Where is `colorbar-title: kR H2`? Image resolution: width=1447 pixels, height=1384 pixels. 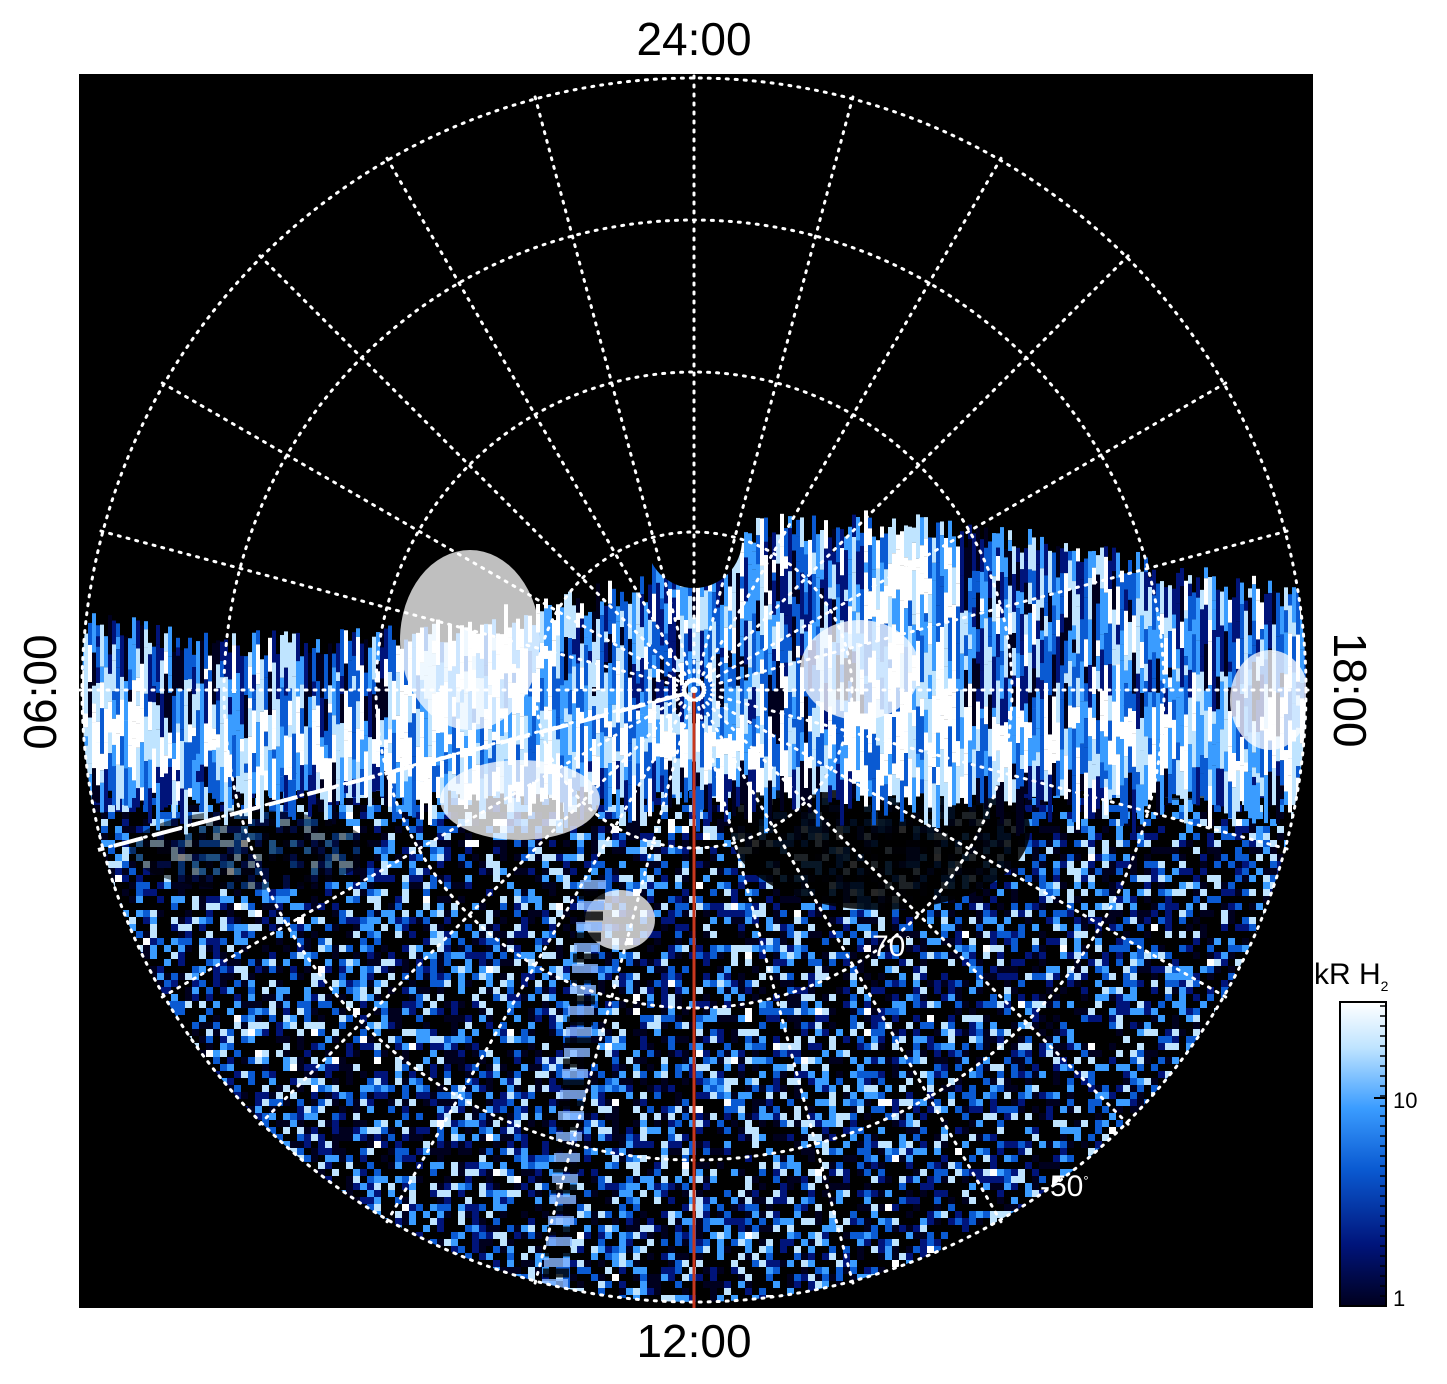 colorbar-title: kR H2 is located at coordinates (1351, 976).